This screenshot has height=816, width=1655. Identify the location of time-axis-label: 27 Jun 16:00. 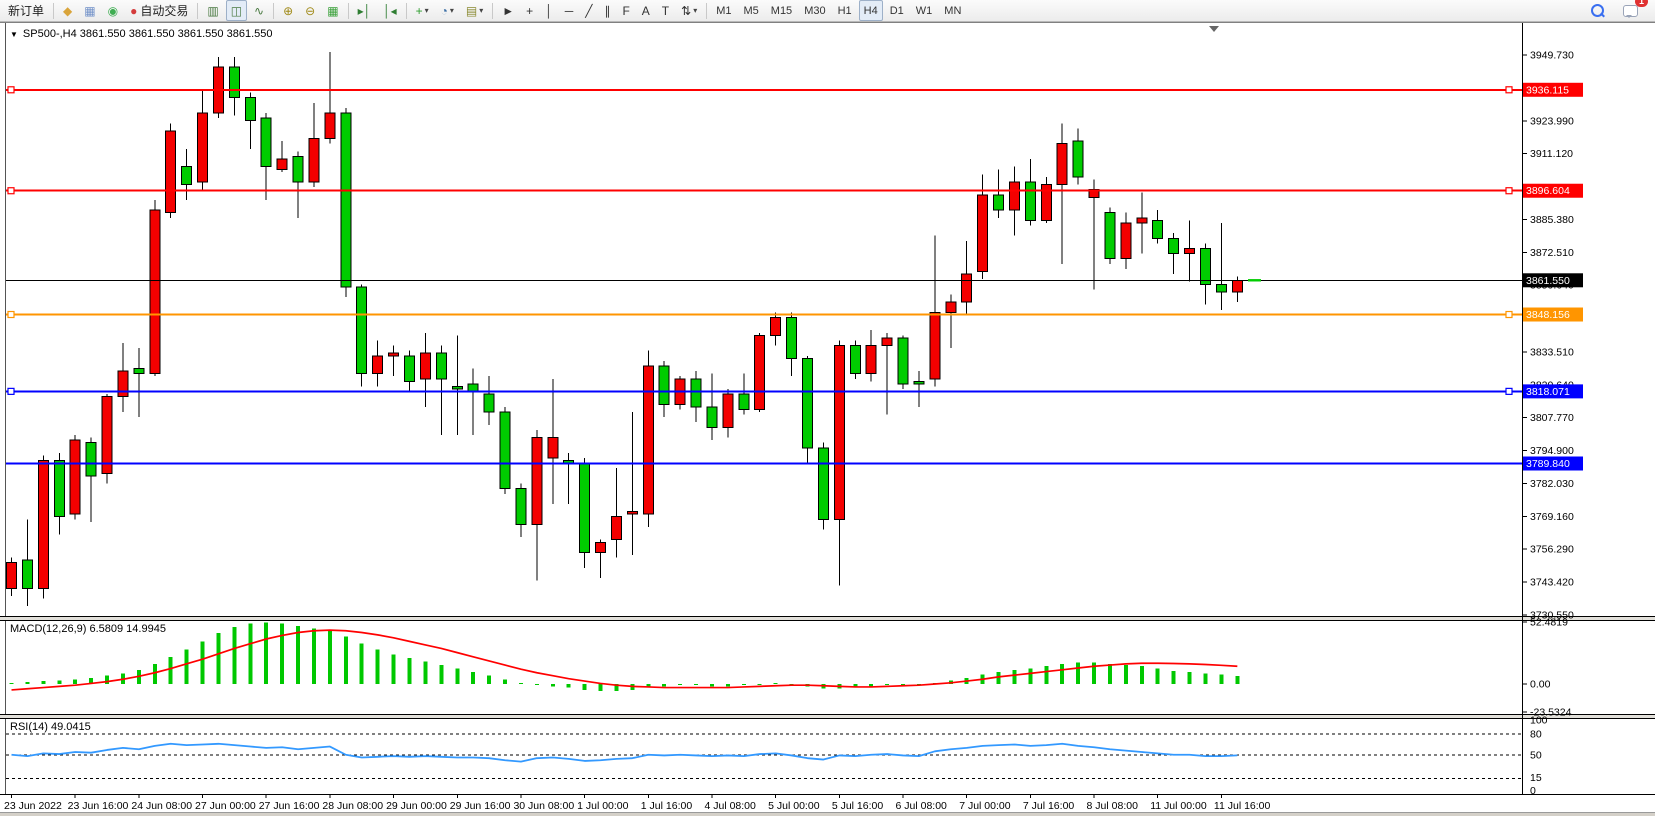
(289, 806).